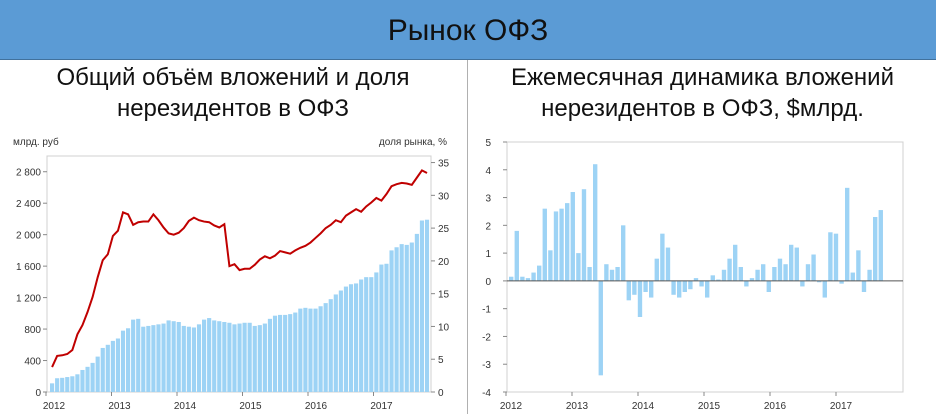  What do you see at coordinates (577, 406) in the screenshot?
I see `x-tick-label: 2013` at bounding box center [577, 406].